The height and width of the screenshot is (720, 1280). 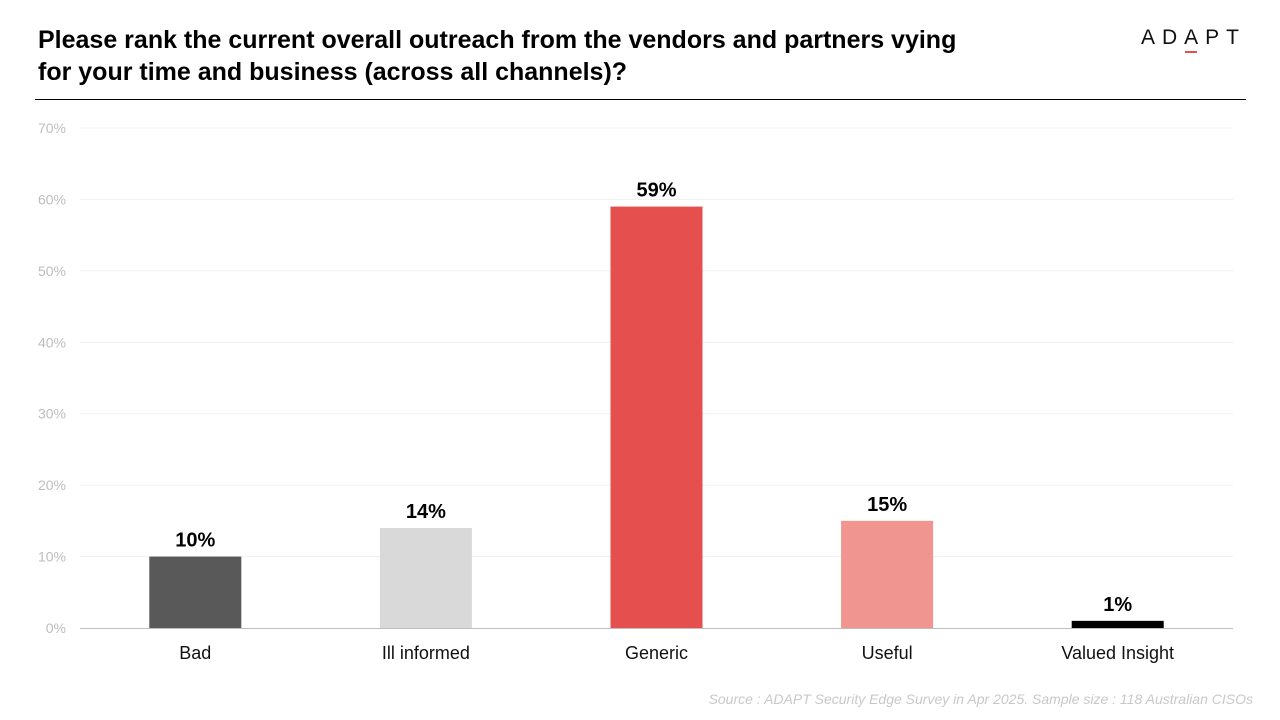 I want to click on y-tick-label: 20%, so click(x=52, y=485).